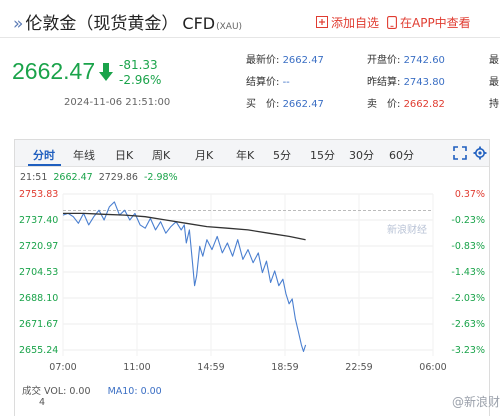 This screenshot has height=416, width=500. Describe the element at coordinates (117, 102) in the screenshot. I see `quote-timestamp: 2024-11-06 21:51:00` at that location.